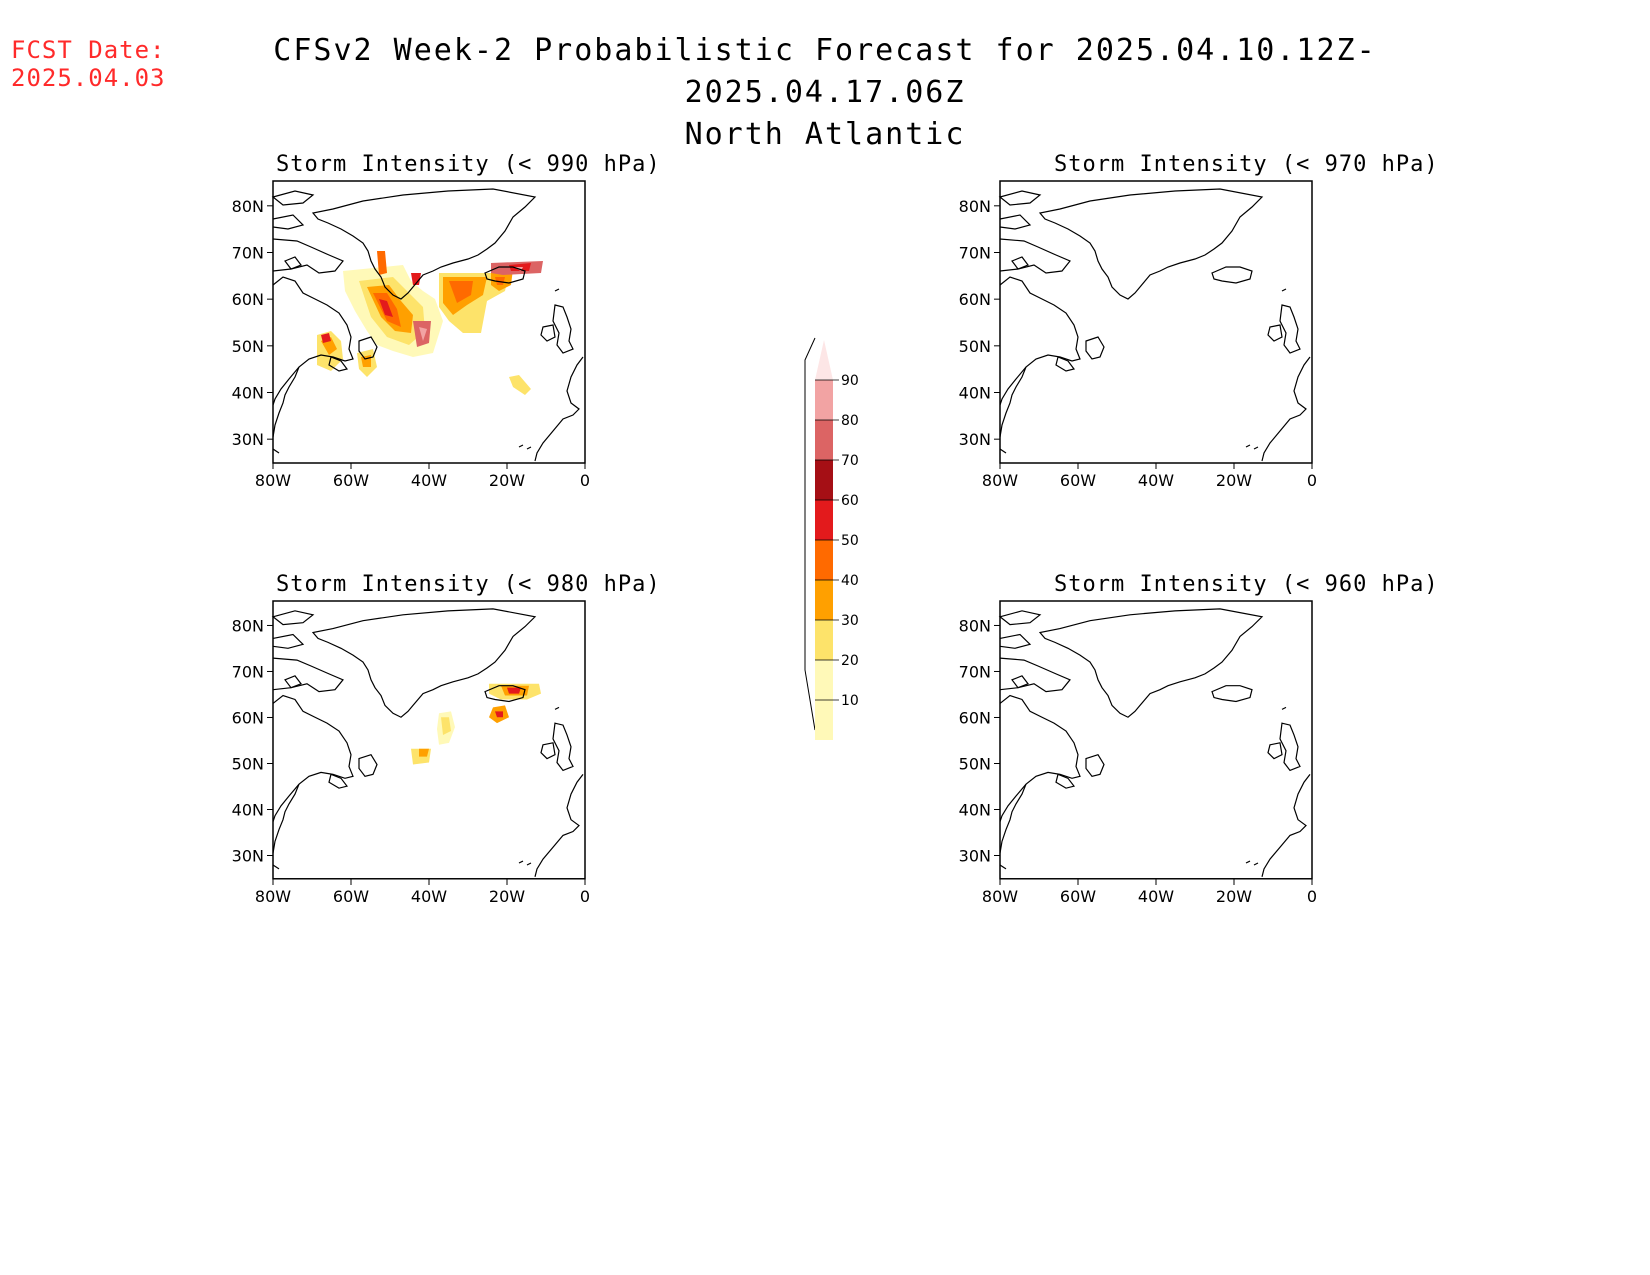 The image size is (1650, 1275). What do you see at coordinates (975, 763) in the screenshot?
I see `lat-tick-label-960: 50N` at bounding box center [975, 763].